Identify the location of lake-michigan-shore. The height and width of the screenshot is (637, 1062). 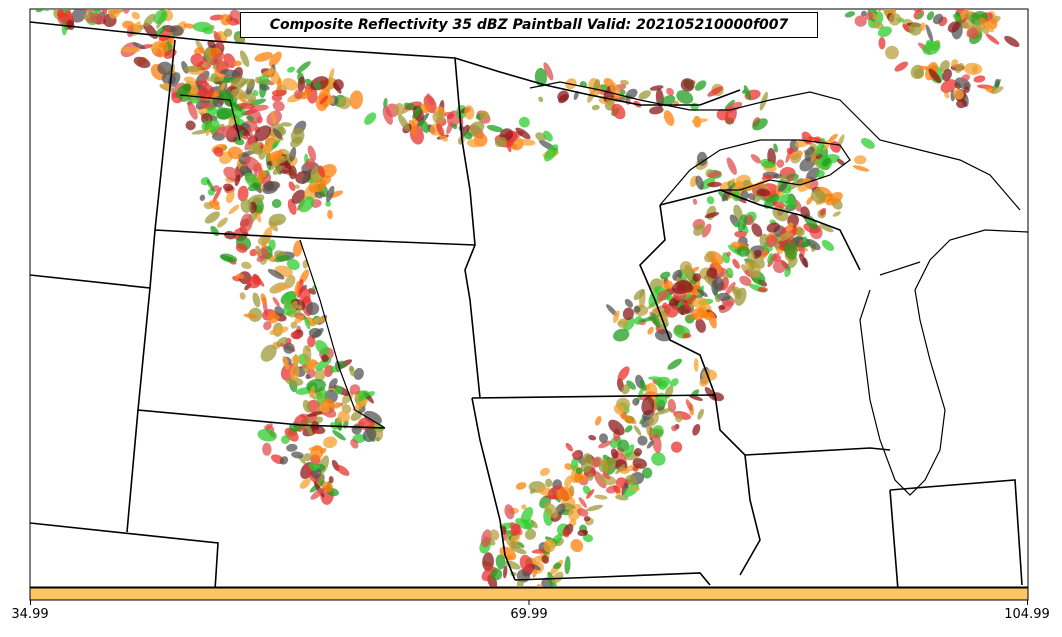
(943, 362).